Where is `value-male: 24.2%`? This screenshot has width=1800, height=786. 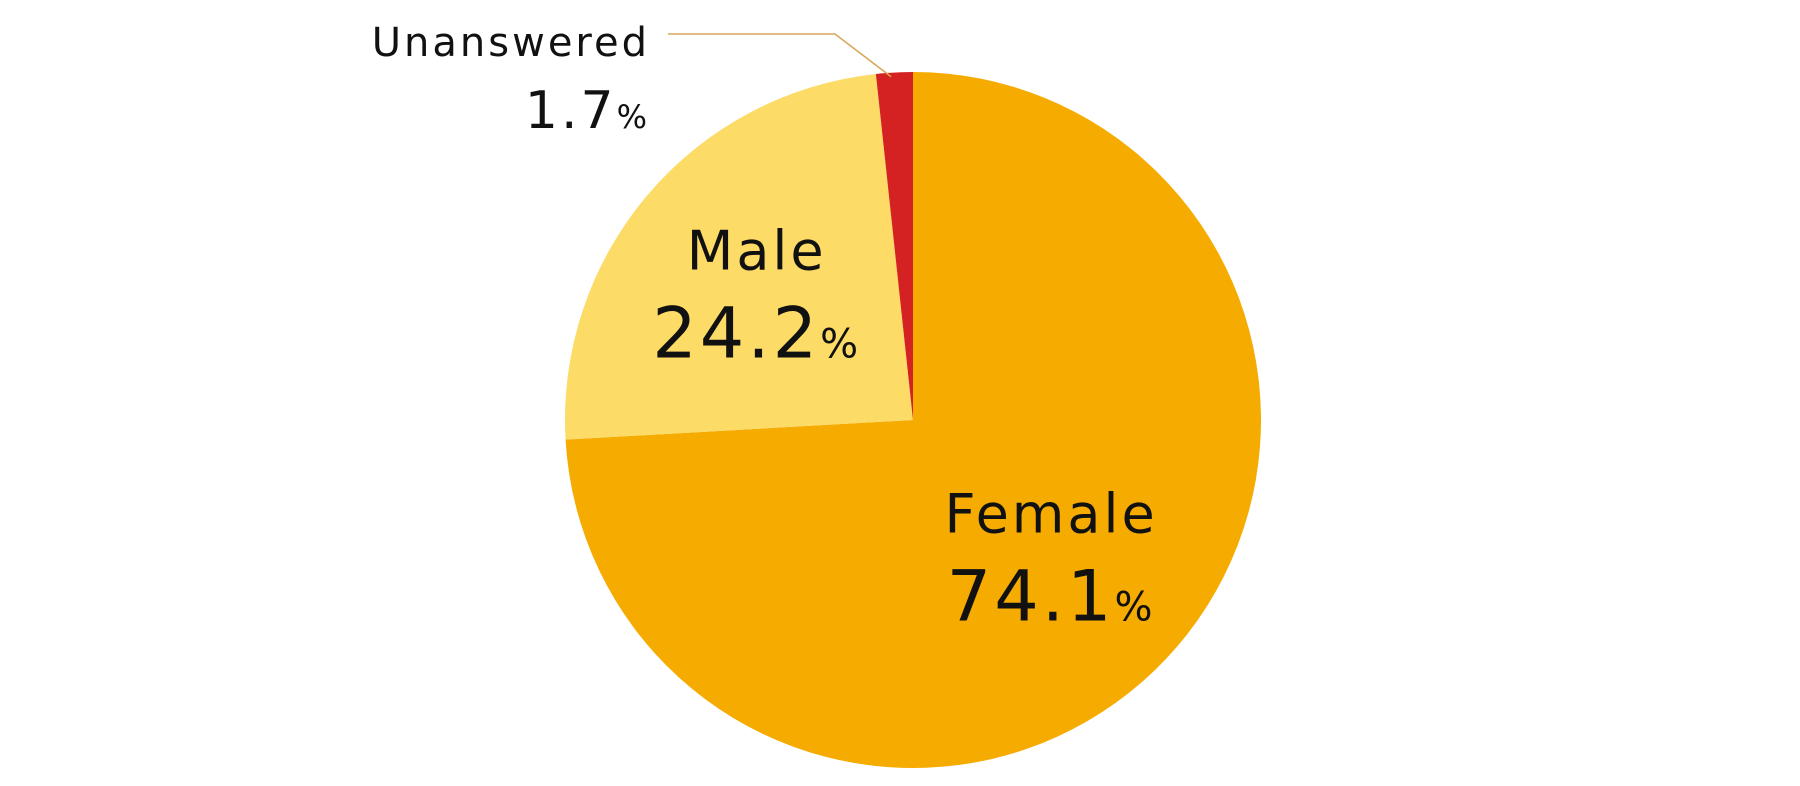
value-male: 24.2% is located at coordinates (756, 333).